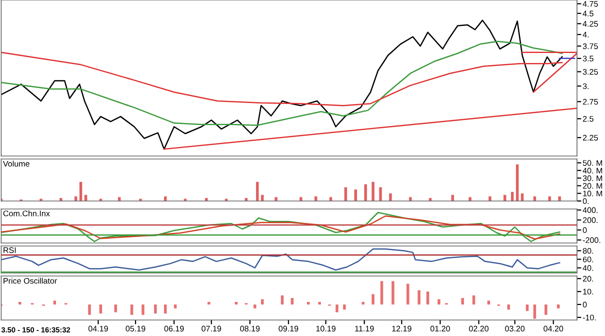 This screenshot has width=605, height=336. I want to click on y-tick-label: 2.5, so click(588, 119).